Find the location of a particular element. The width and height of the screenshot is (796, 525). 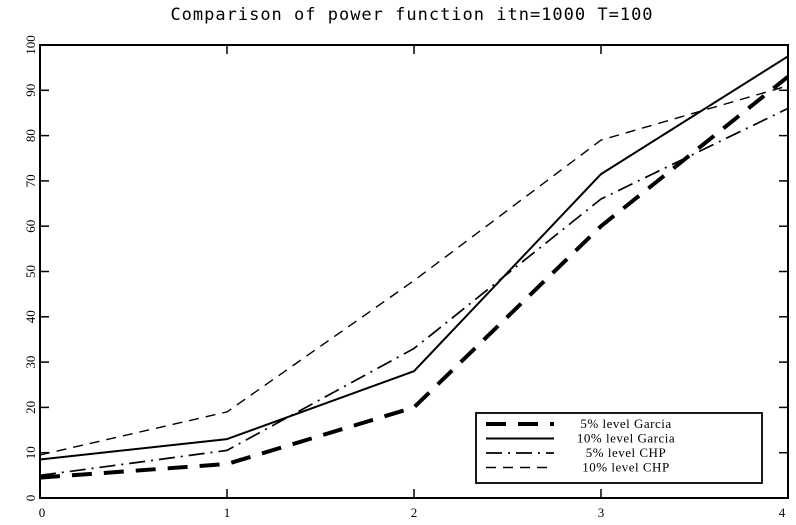

x-tick-label: 3 is located at coordinates (601, 512).